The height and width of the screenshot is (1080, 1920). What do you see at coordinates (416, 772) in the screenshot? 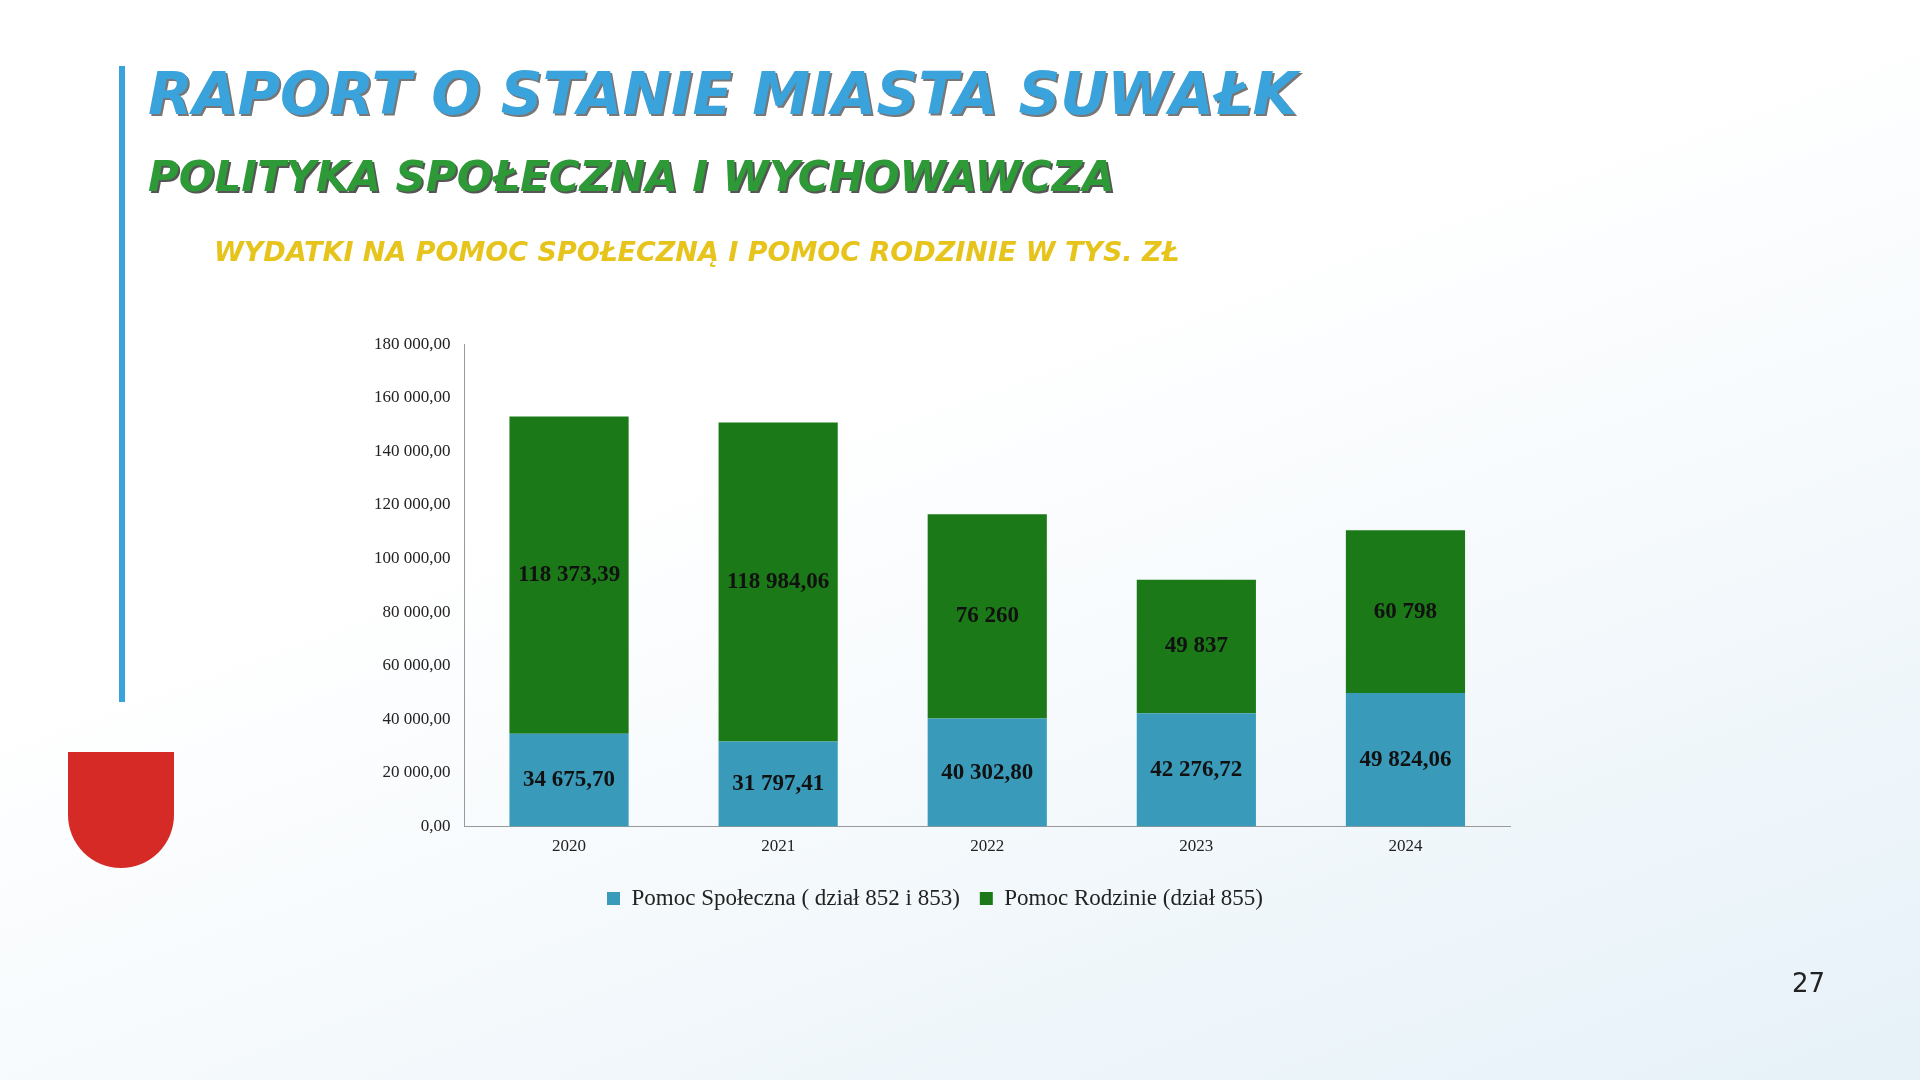
I see `y-tick-label: 20 000,00` at bounding box center [416, 772].